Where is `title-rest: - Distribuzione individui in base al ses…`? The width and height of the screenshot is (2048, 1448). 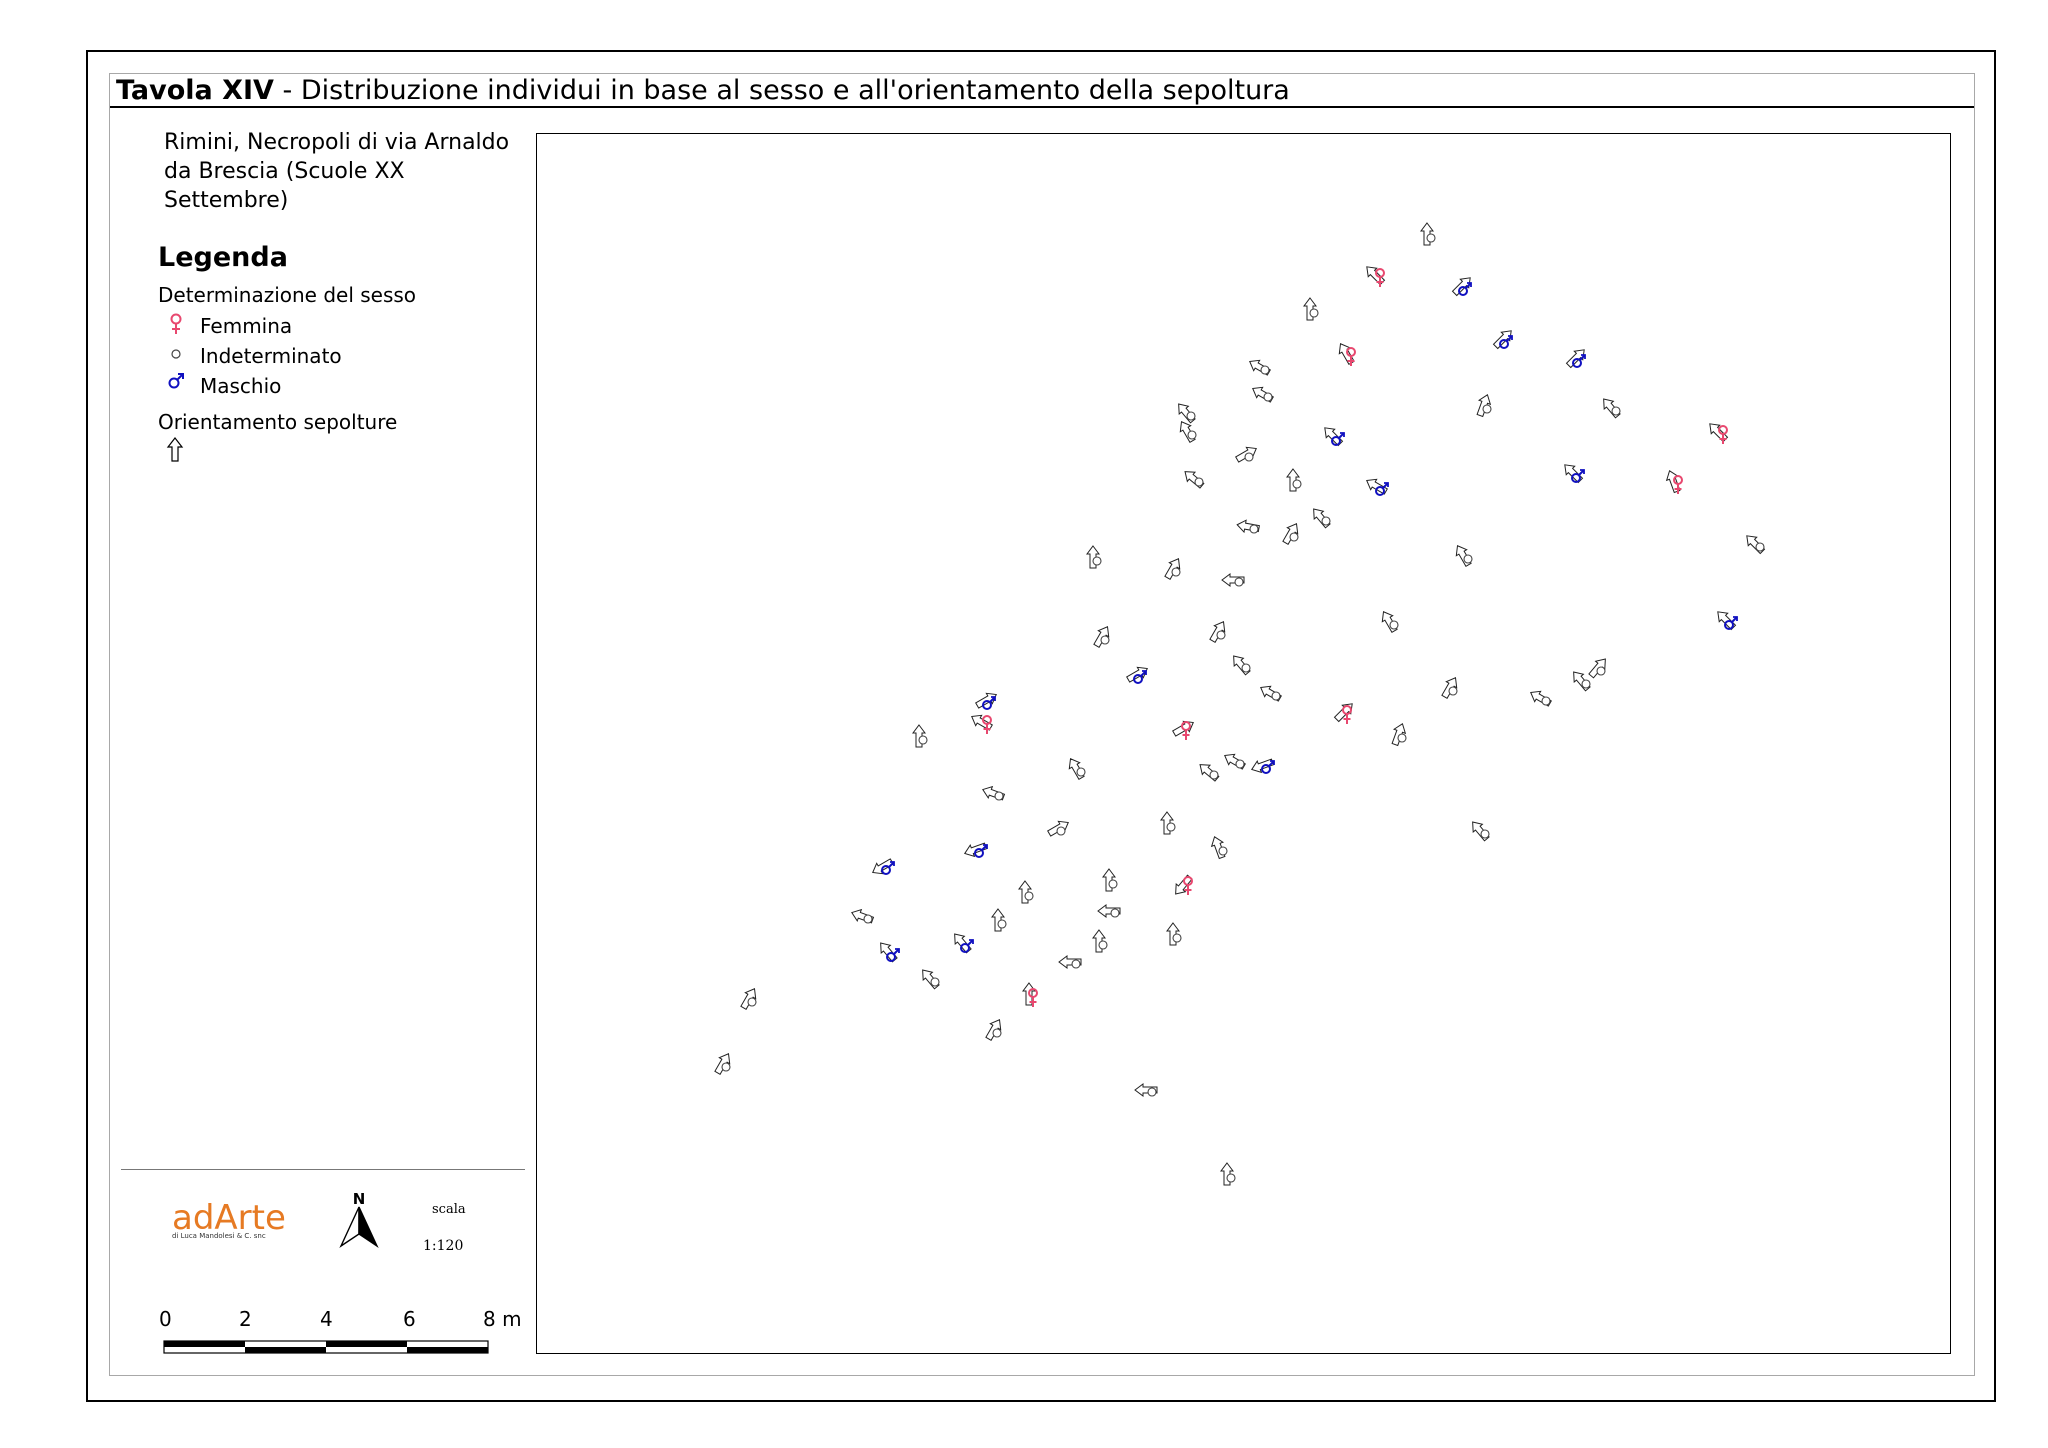 title-rest: - Distribuzione individui in base al ses… is located at coordinates (781, 90).